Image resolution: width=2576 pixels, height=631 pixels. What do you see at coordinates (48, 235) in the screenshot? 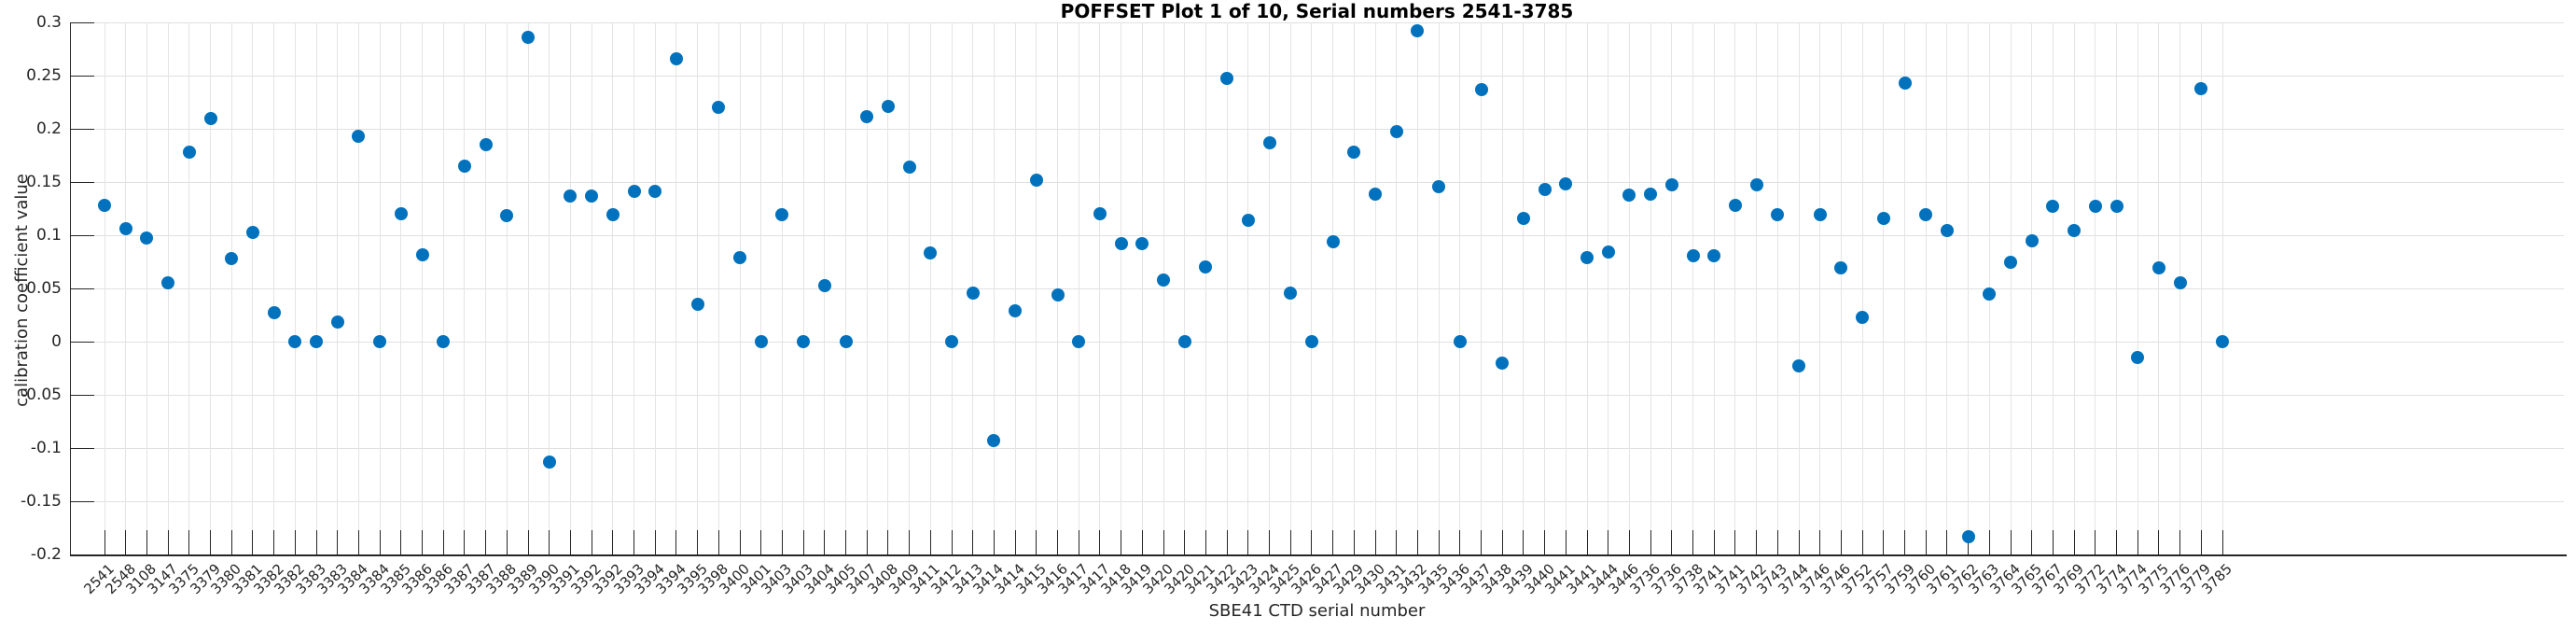
I see `y-tick-label: 0.1` at bounding box center [48, 235].